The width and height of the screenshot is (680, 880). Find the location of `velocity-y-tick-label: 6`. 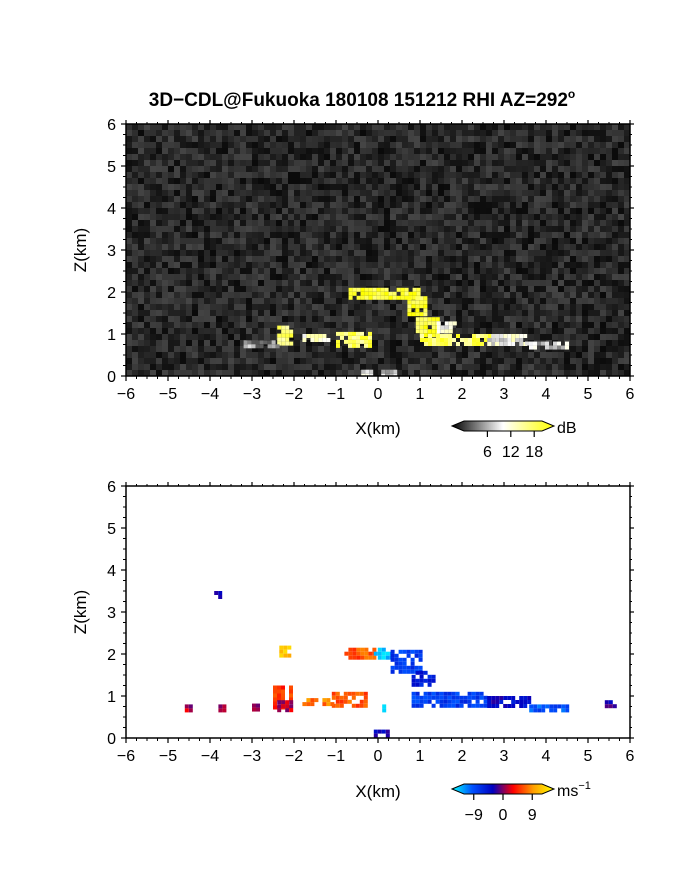

velocity-y-tick-label: 6 is located at coordinates (111, 487).